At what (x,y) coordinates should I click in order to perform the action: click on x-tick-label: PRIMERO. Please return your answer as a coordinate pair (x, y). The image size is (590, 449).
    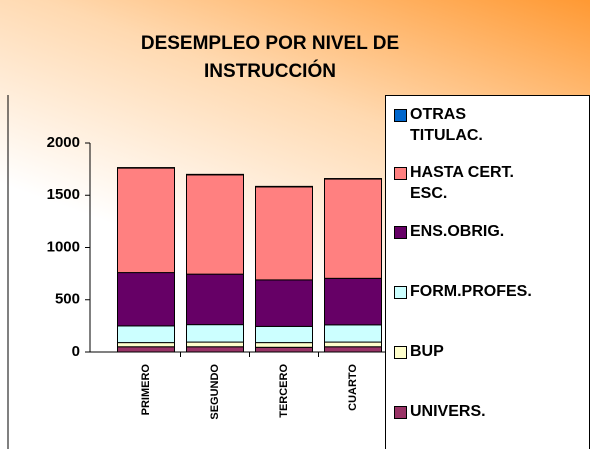
    Looking at the image, I should click on (146, 390).